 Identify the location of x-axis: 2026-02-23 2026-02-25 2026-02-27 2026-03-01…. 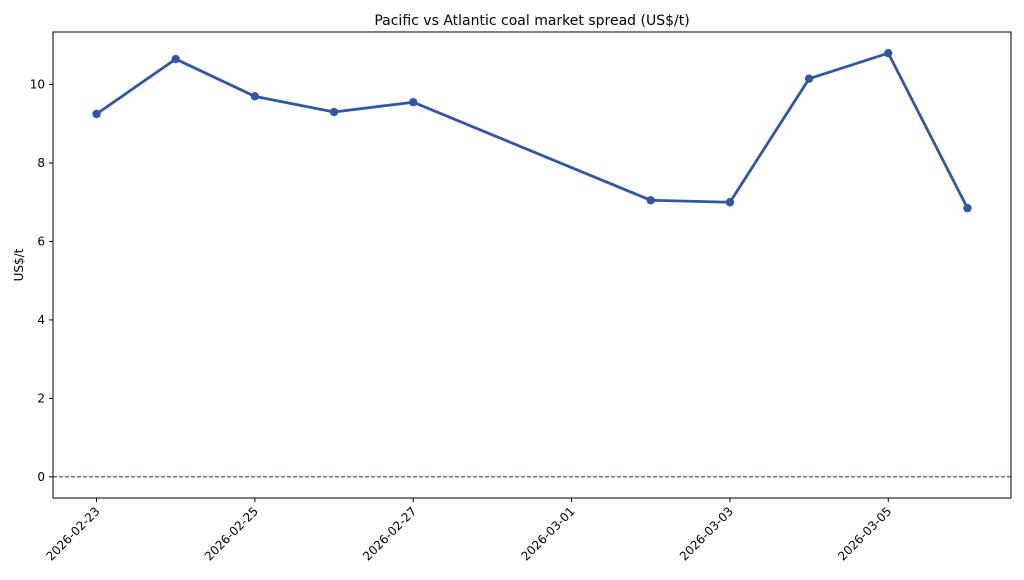
(468, 530).